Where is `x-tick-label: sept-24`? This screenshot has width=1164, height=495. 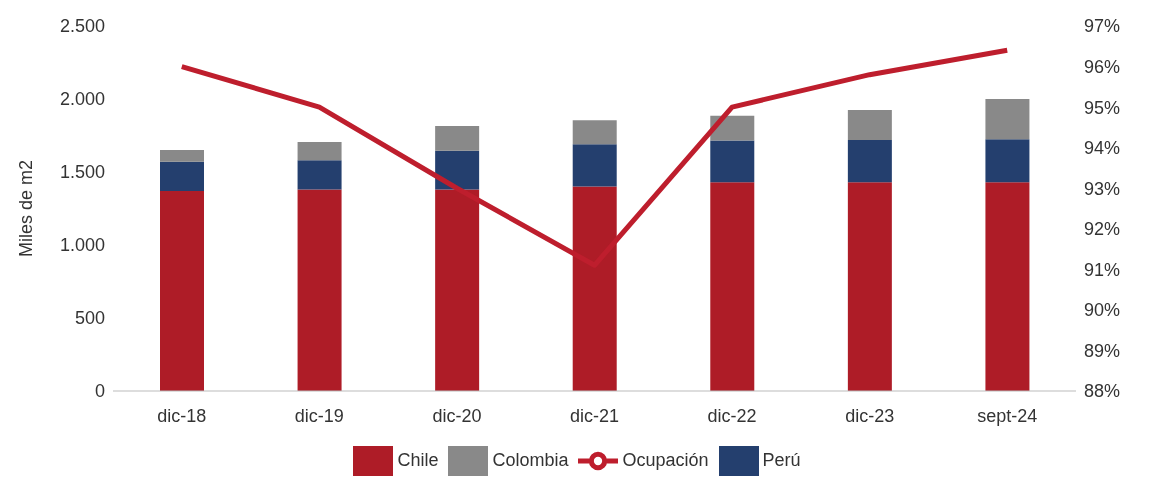
x-tick-label: sept-24 is located at coordinates (1007, 415).